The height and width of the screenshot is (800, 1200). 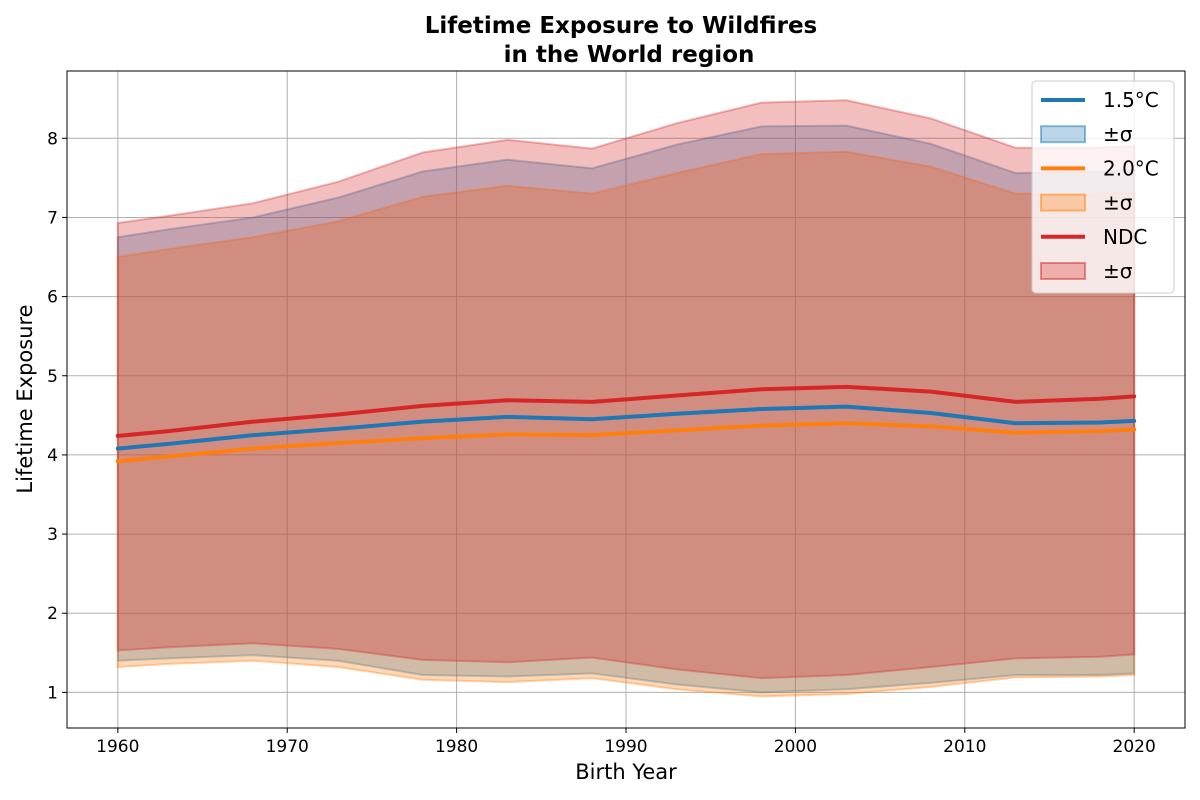 I want to click on line-NDC, so click(x=626, y=411).